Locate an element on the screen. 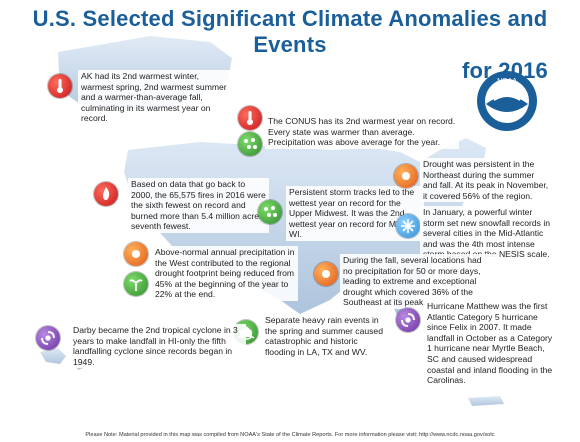 This screenshot has height=442, width=580. midwest-raindrops-icon is located at coordinates (270, 212).